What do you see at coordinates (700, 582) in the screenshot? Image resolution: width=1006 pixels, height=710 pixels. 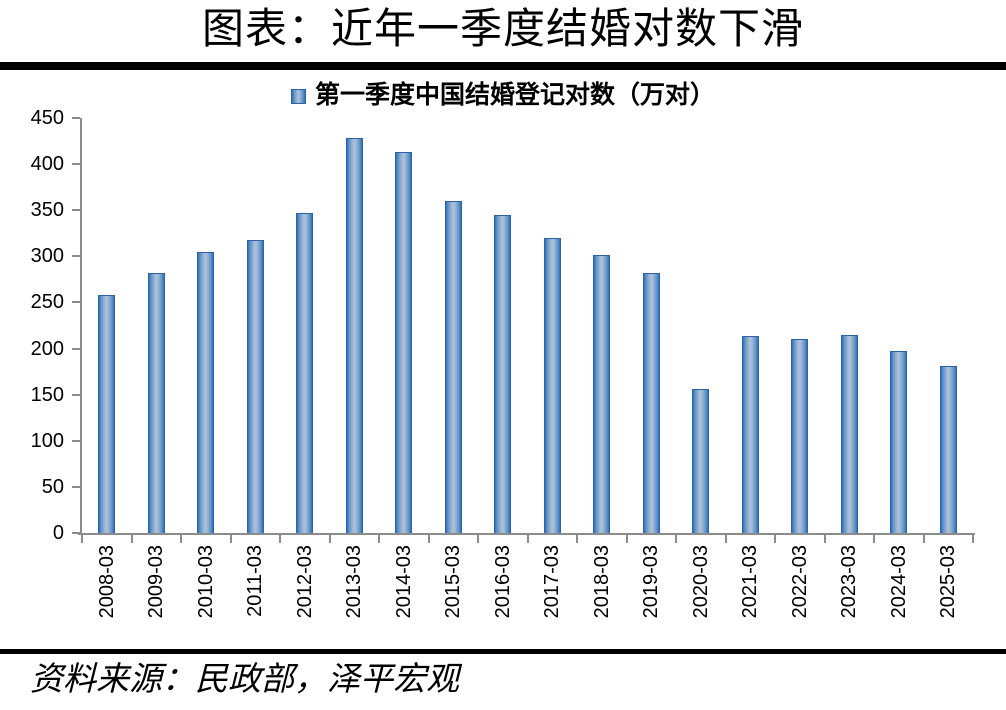 I see `x-tick-label: 2020-03` at bounding box center [700, 582].